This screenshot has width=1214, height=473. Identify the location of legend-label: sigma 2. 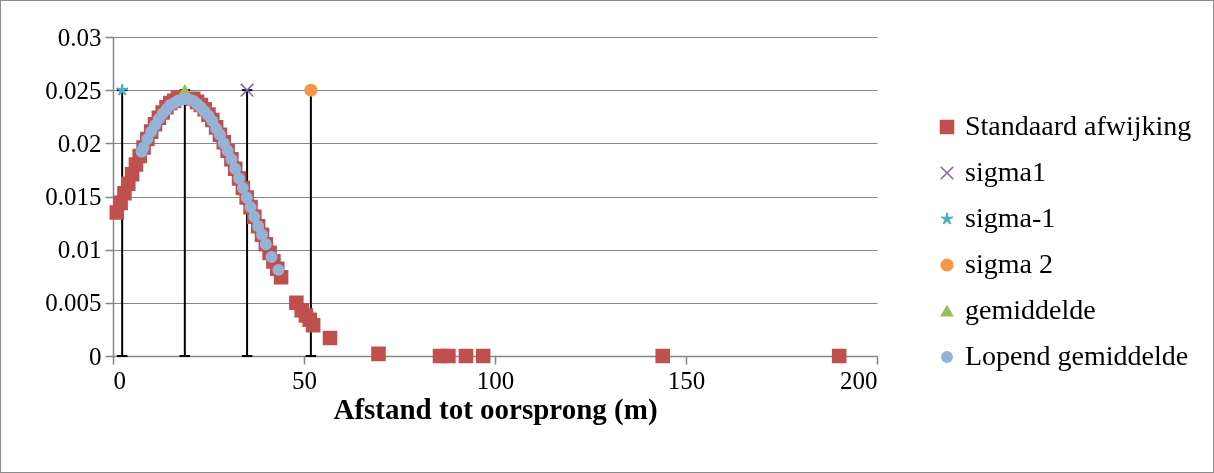
(1009, 263).